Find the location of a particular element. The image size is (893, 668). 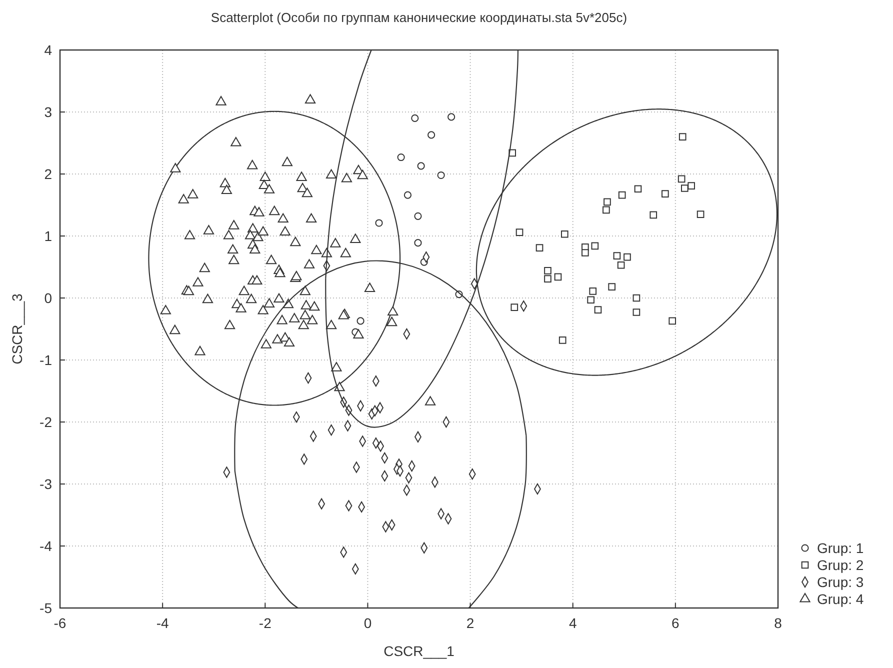

x-tick-label: 0 is located at coordinates (368, 623).